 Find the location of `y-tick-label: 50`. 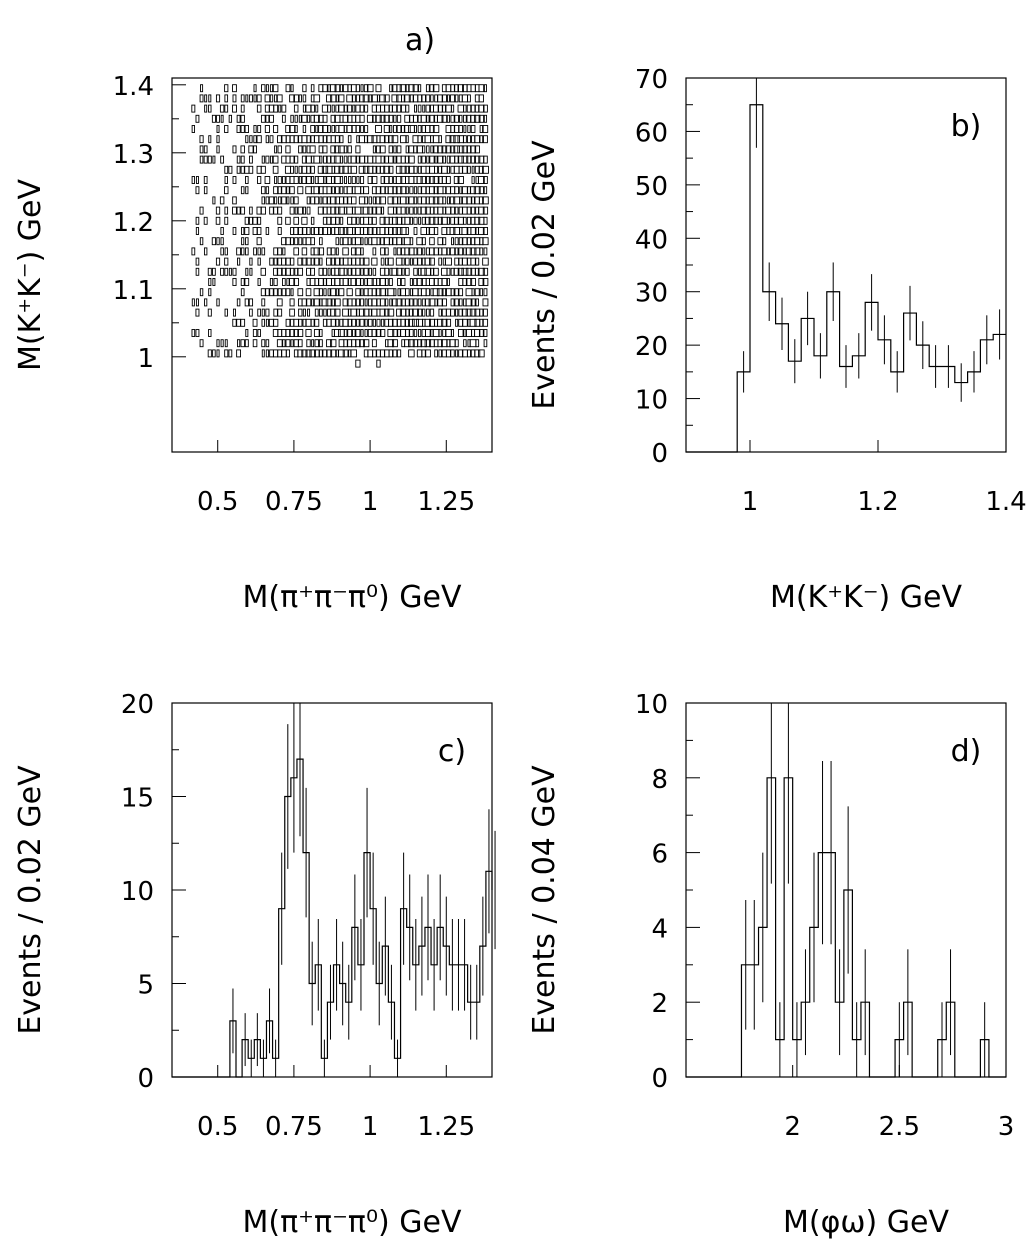

y-tick-label: 50 is located at coordinates (651, 187).